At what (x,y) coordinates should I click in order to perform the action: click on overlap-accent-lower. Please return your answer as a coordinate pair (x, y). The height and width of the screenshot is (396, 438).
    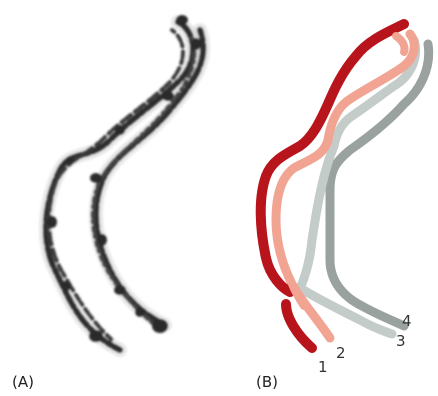
    Looking at the image, I should click on (298, 295).